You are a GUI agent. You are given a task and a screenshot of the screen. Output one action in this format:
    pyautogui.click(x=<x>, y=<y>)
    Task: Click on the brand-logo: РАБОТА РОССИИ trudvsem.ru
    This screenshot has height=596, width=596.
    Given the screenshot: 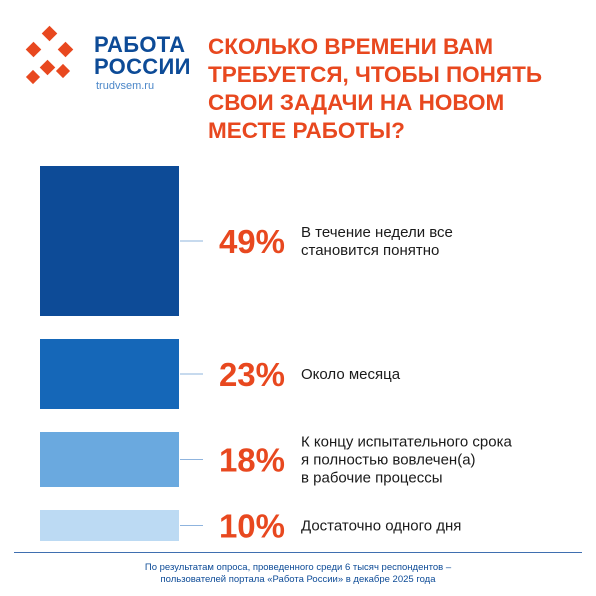 What is the action you would take?
    pyautogui.click(x=112, y=59)
    